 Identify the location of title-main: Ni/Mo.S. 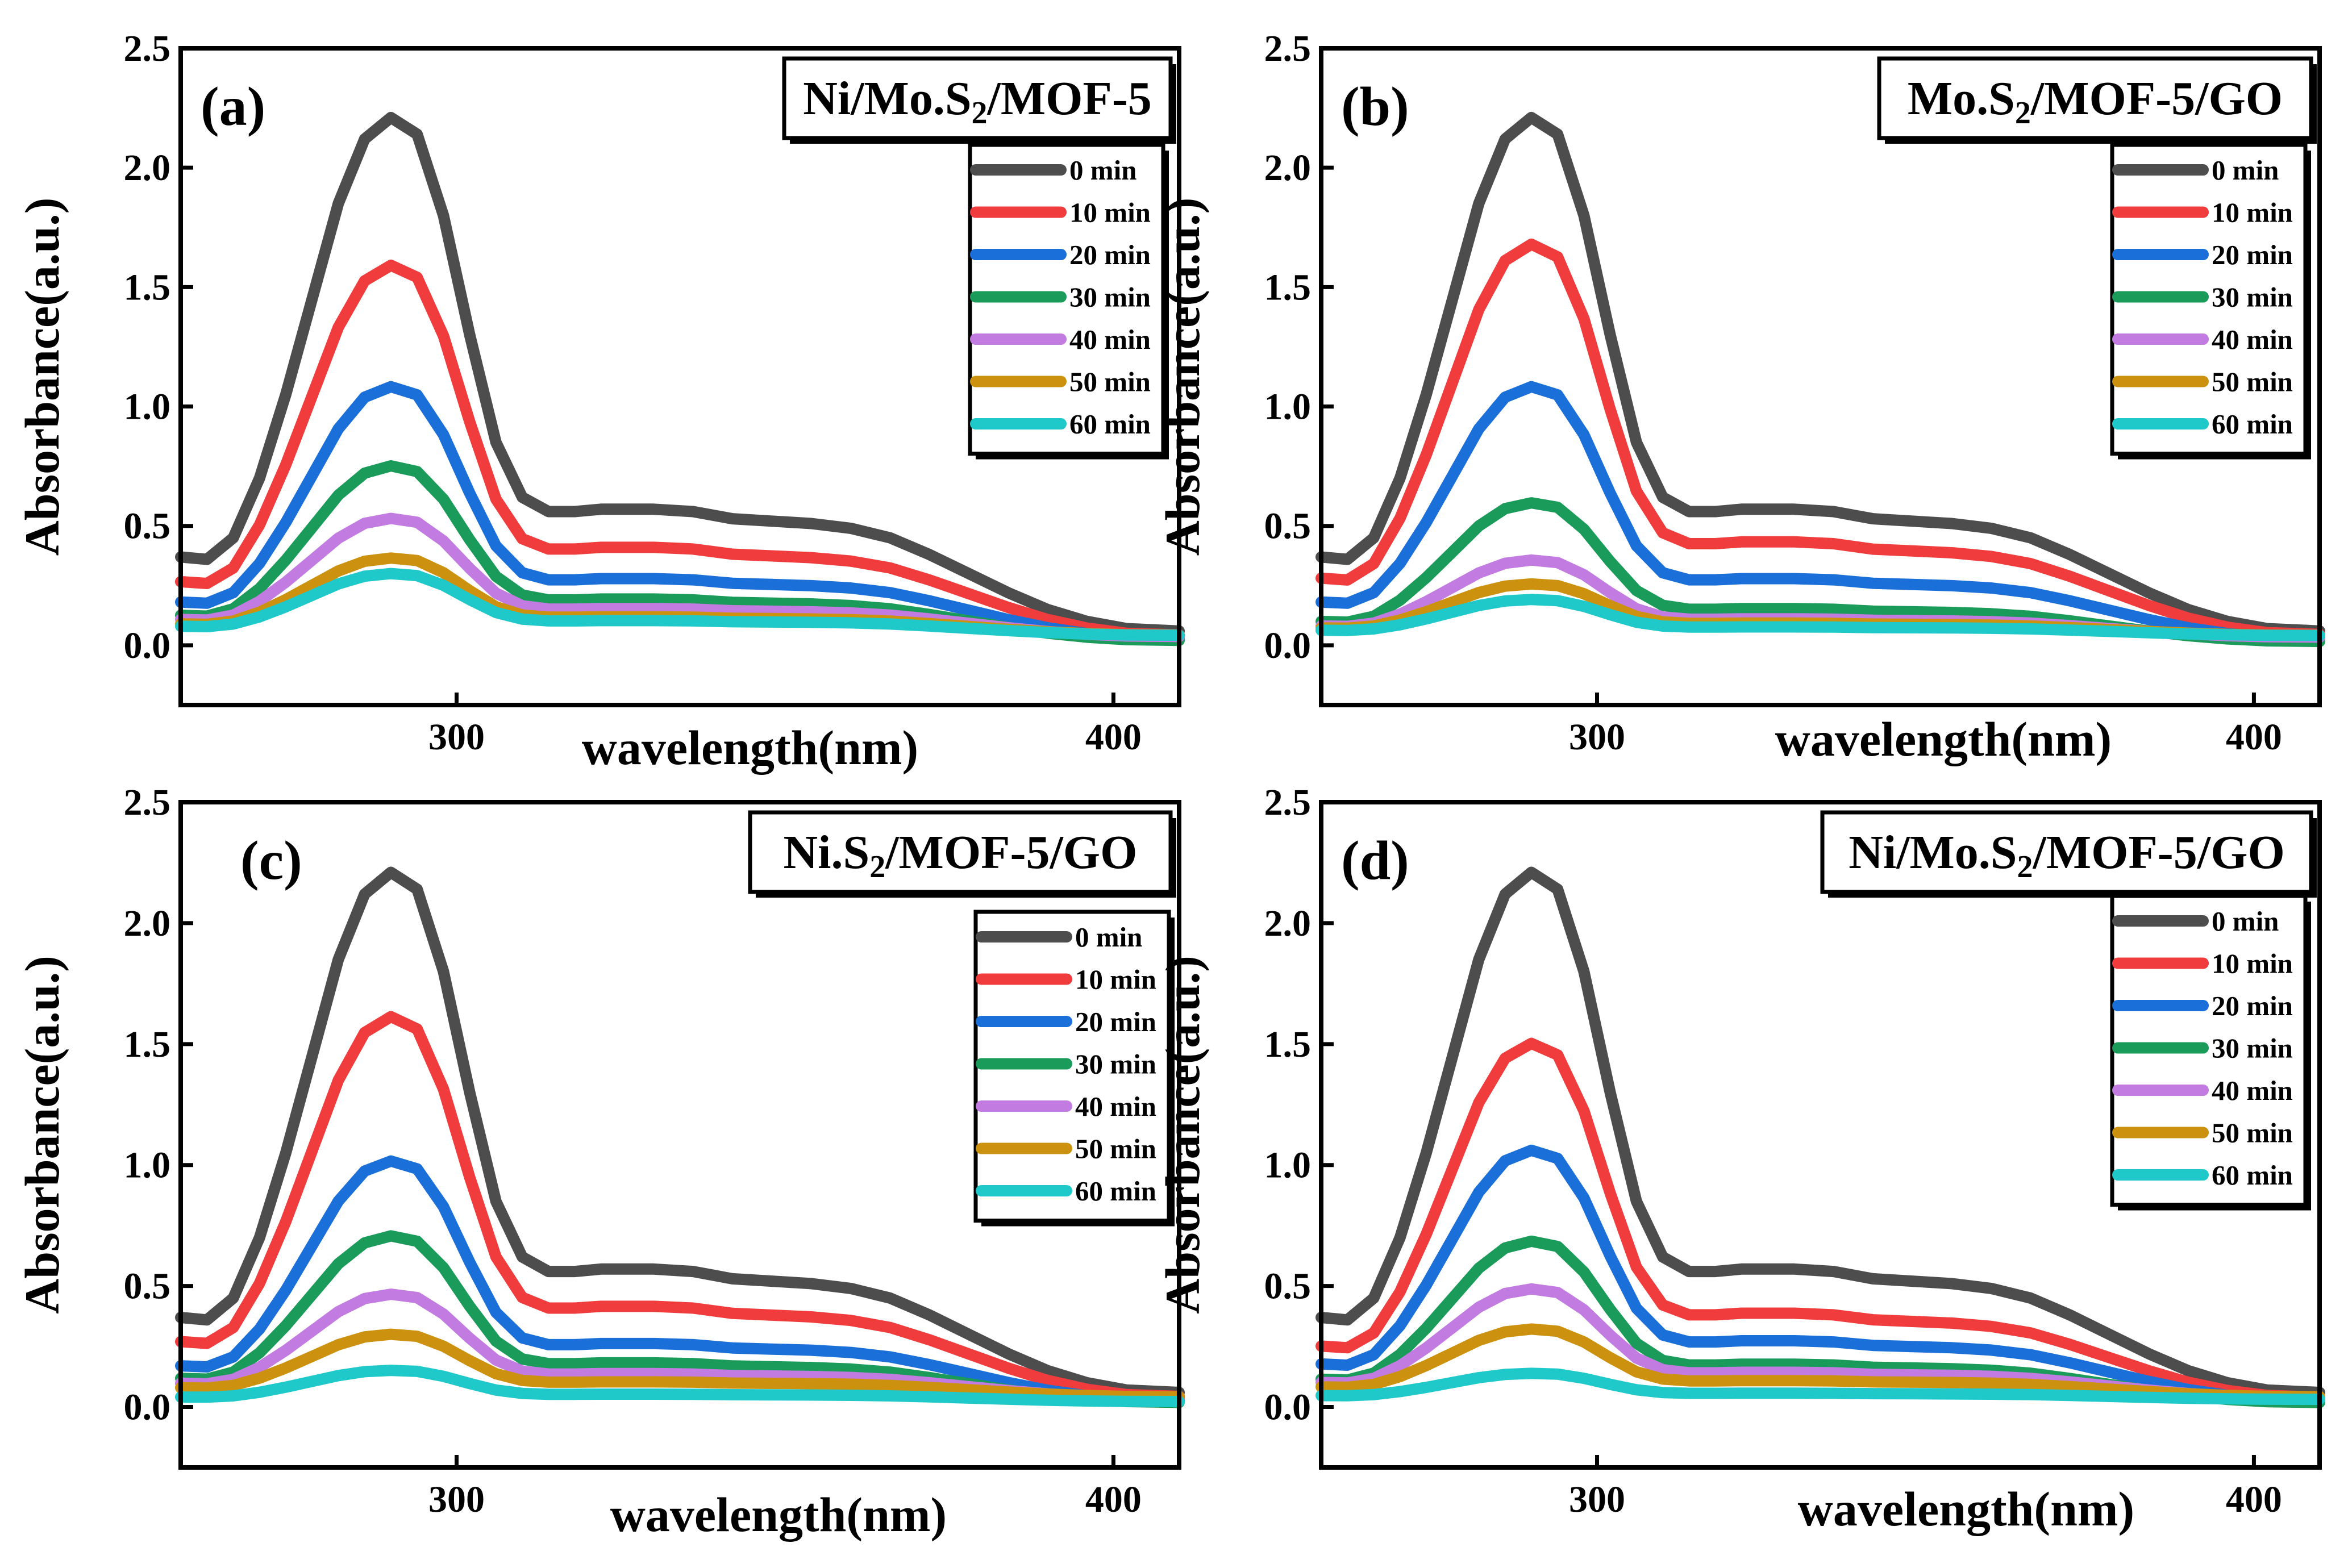
(887, 98).